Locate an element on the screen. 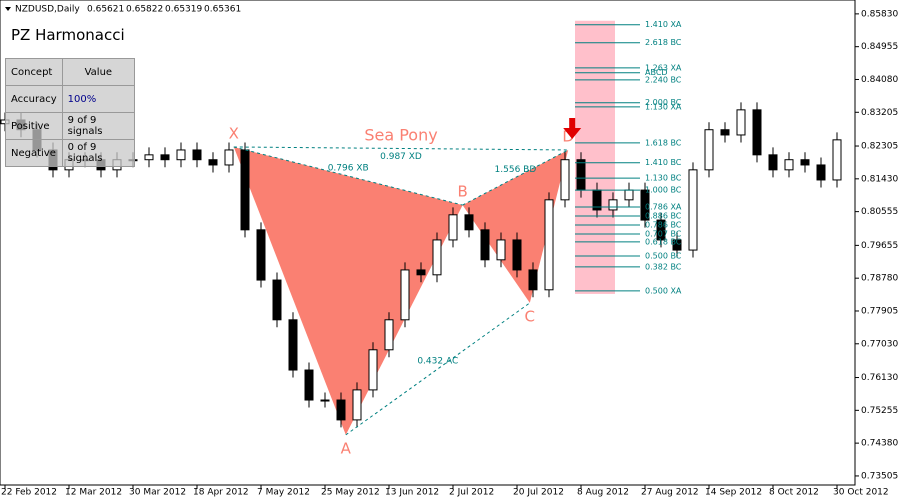 This screenshot has height=500, width=900. point-label: A is located at coordinates (346, 448).